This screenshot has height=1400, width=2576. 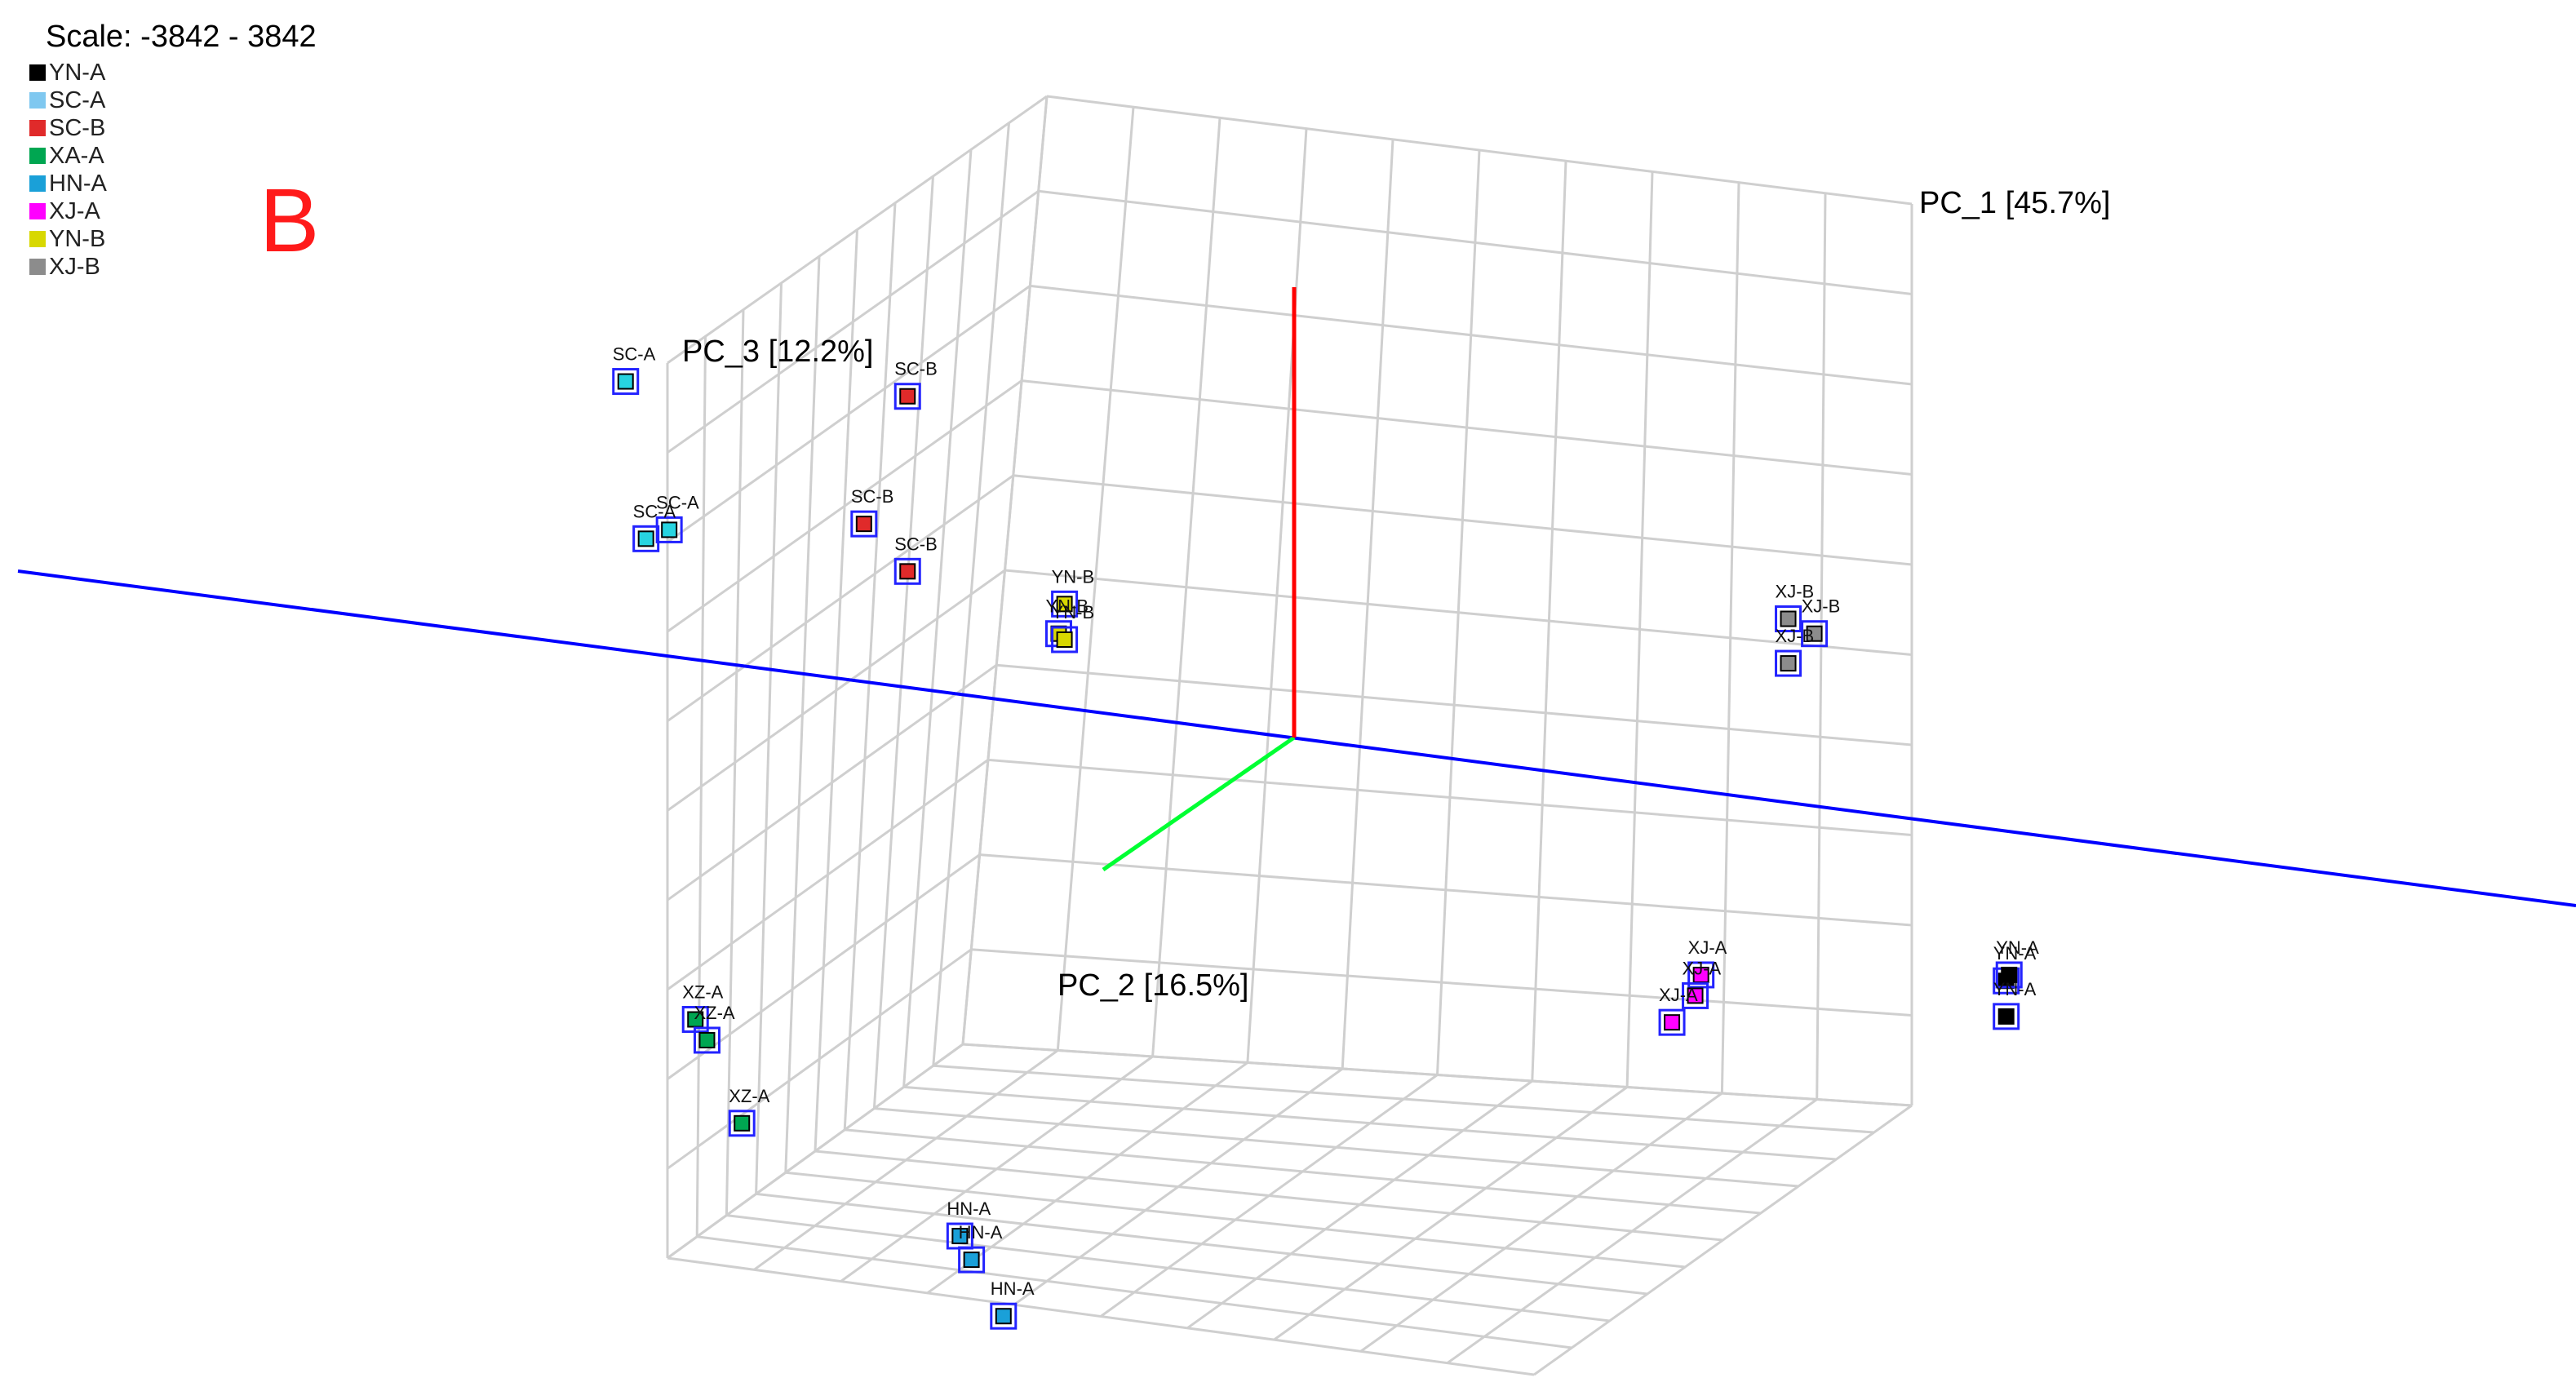 I want to click on pc1-axis-label: PC_1 [45.7%], so click(x=2014, y=203).